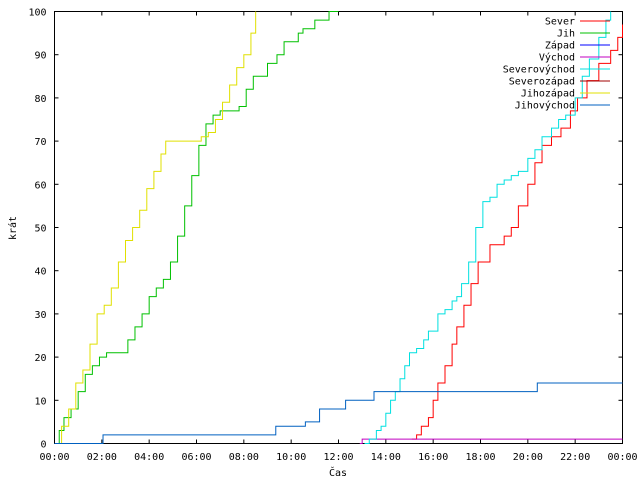 The height and width of the screenshot is (480, 640). What do you see at coordinates (566, 34) in the screenshot?
I see `legend-label-jih: Jih` at bounding box center [566, 34].